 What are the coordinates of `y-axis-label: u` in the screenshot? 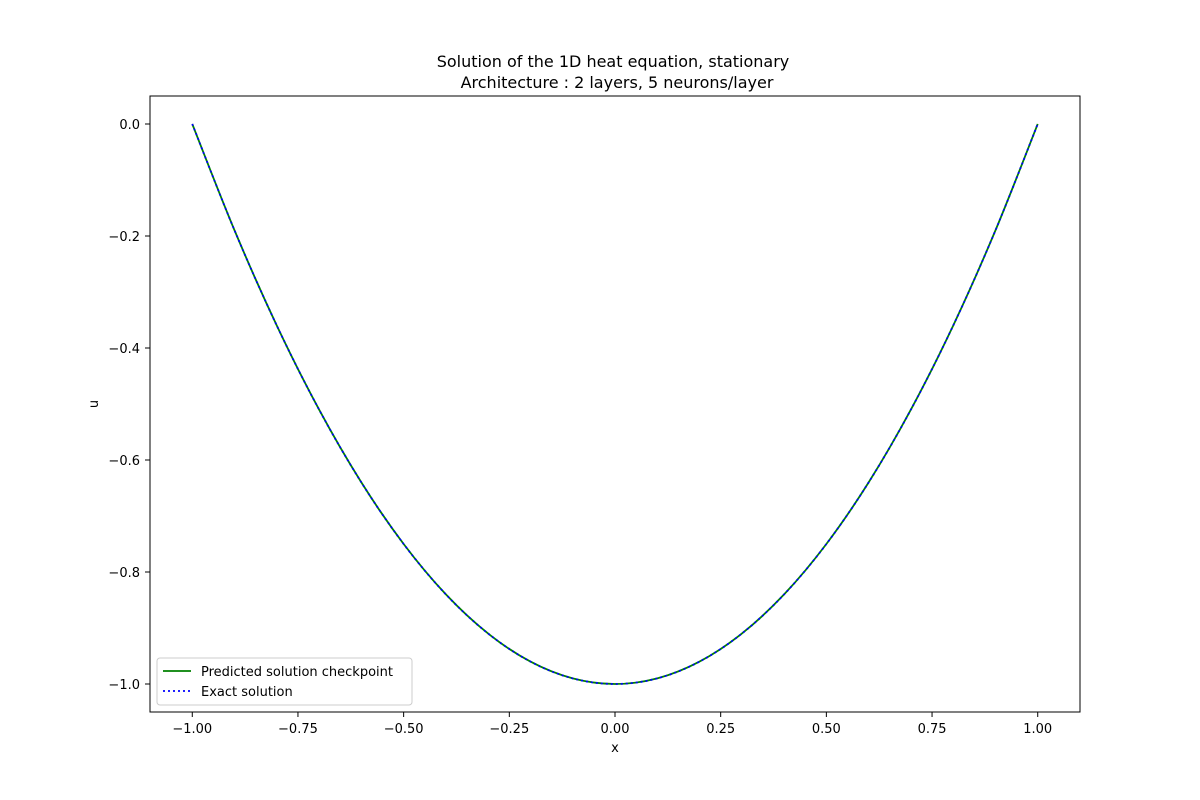 It's located at (94, 404).